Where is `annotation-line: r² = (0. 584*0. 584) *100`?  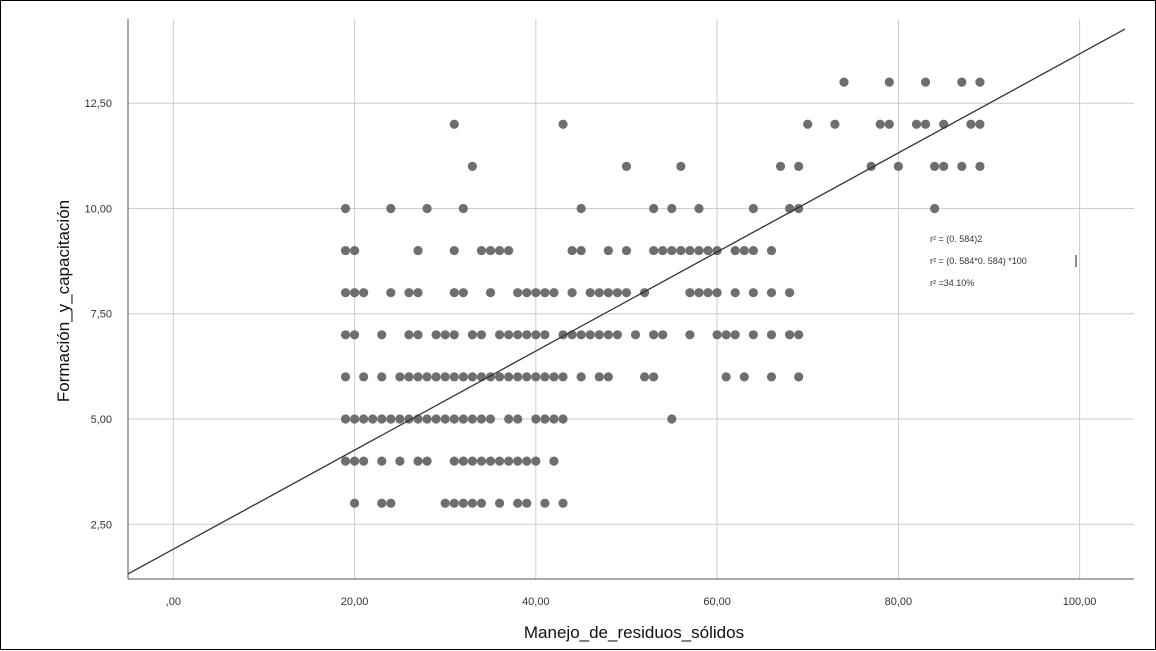 annotation-line: r² = (0. 584*0. 584) *100 is located at coordinates (978, 261).